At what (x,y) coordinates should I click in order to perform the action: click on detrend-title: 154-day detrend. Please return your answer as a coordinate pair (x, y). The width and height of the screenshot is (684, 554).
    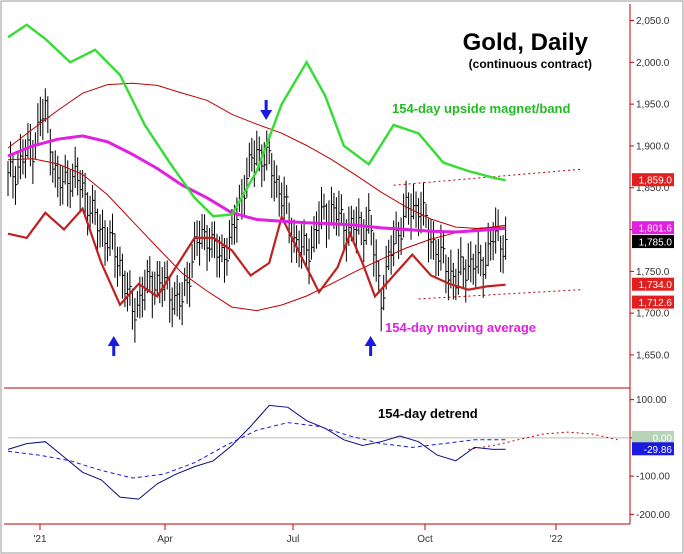
    Looking at the image, I should click on (428, 413).